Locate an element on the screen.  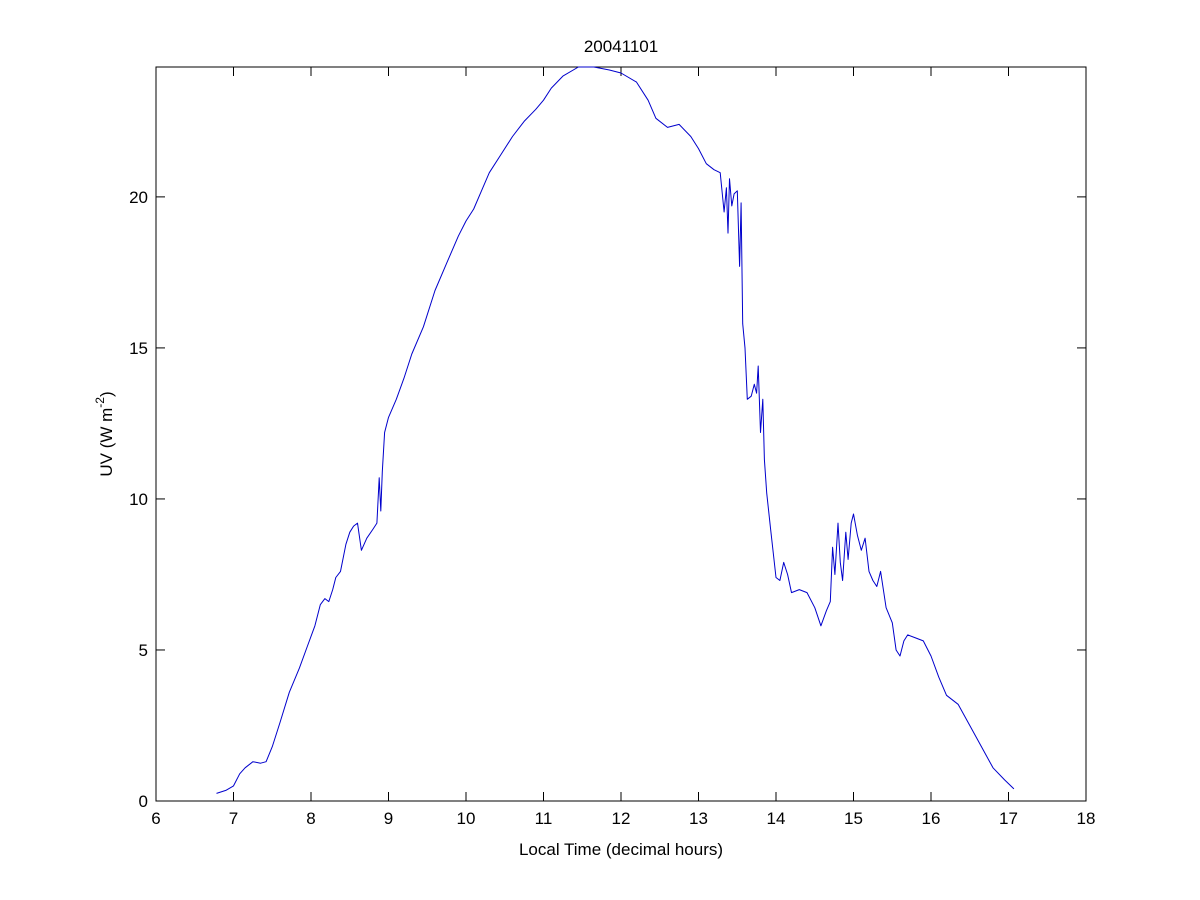
y-axis-label-close: ) is located at coordinates (106, 394).